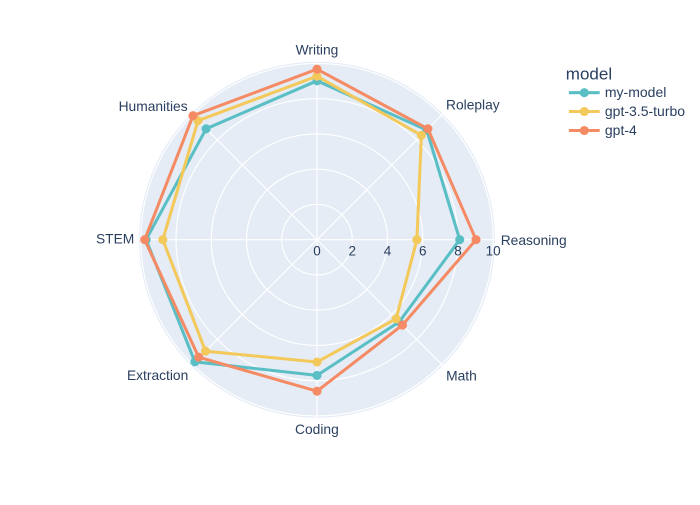 The height and width of the screenshot is (505, 700). I want to click on svg-text: Math, so click(461, 376).